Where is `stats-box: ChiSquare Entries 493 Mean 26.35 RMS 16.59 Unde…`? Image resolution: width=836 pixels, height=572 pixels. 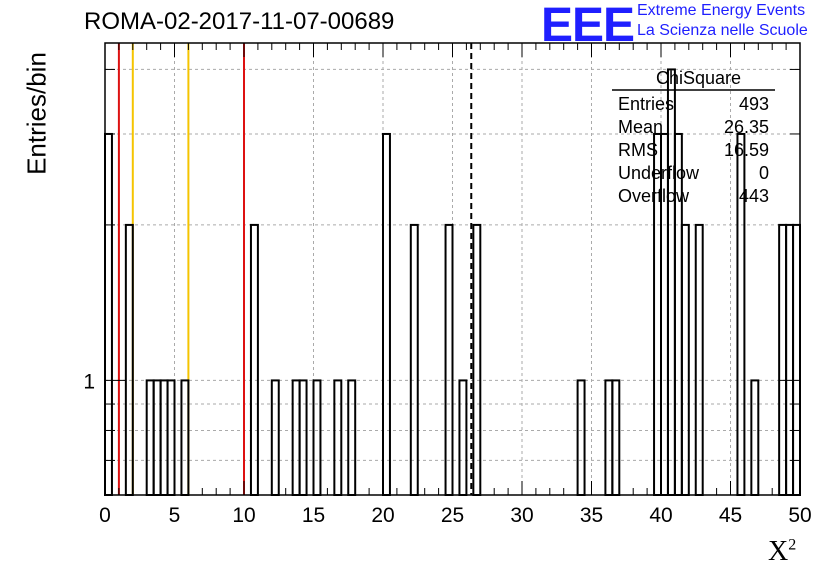 stats-box: ChiSquare Entries 493 Mean 26.35 RMS 16.59 Unde… is located at coordinates (693, 137).